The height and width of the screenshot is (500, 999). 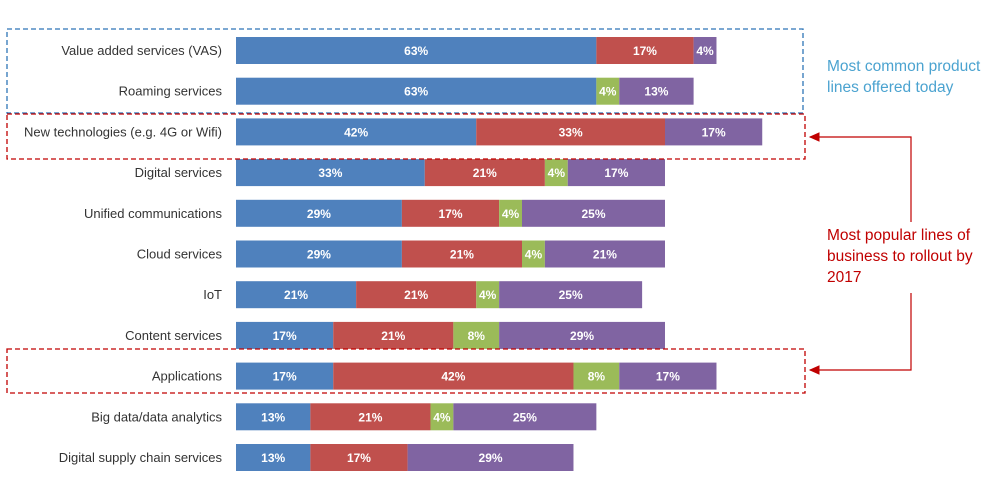 I want to click on new-tech-highlight-box, so click(x=406, y=136).